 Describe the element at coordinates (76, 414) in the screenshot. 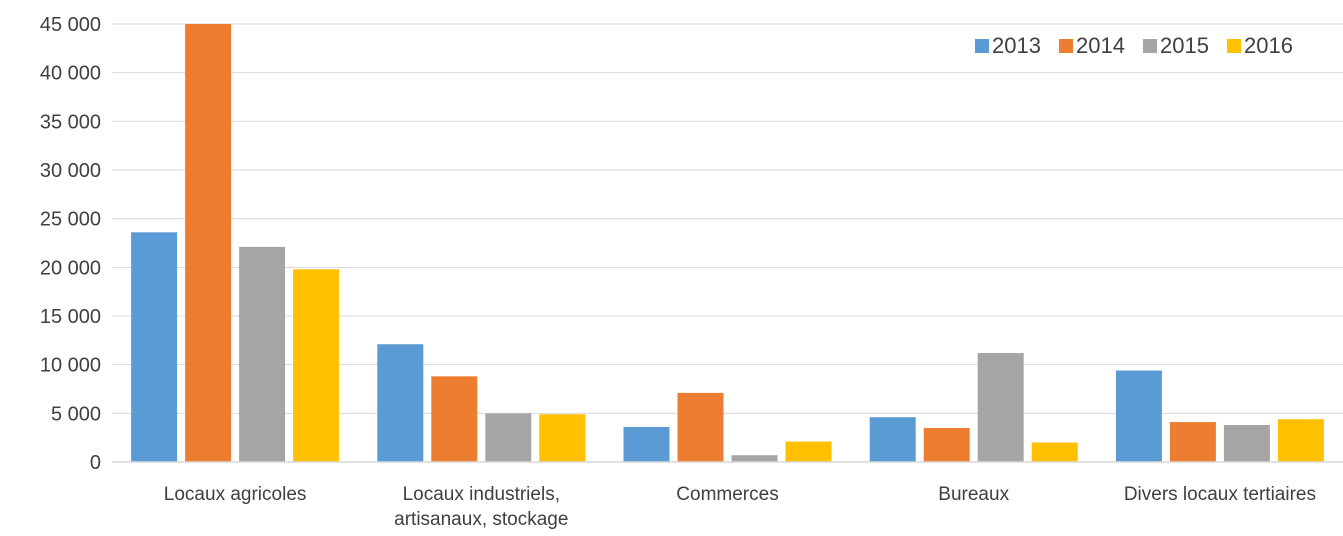

I see `y-tick-label: 5 000` at that location.